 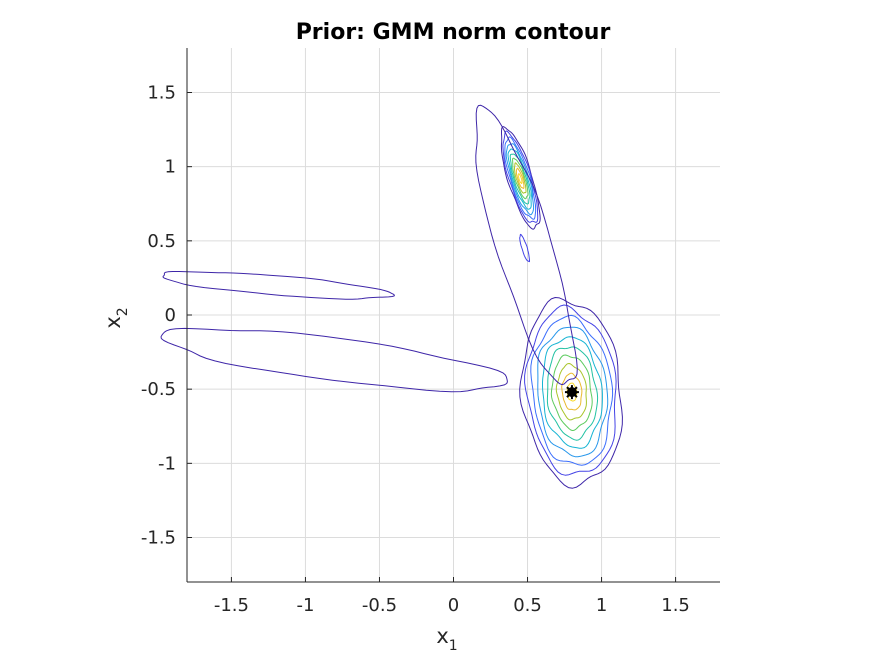 I want to click on y-tick-label: 0, so click(x=170, y=315).